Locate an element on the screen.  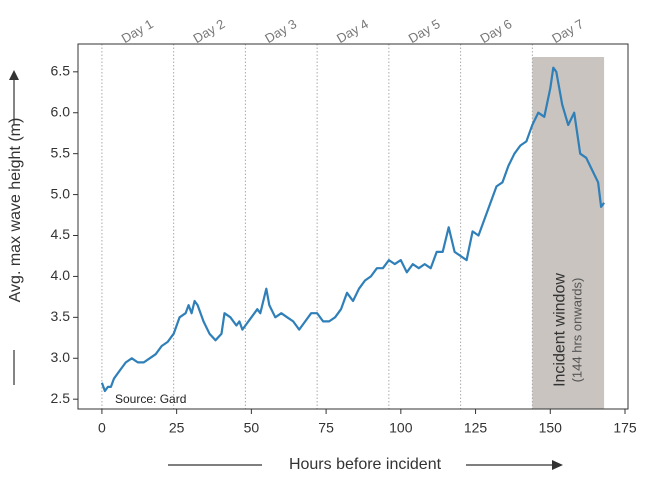
y-axis-label: Avg. max wave height (m) is located at coordinates (15, 210).